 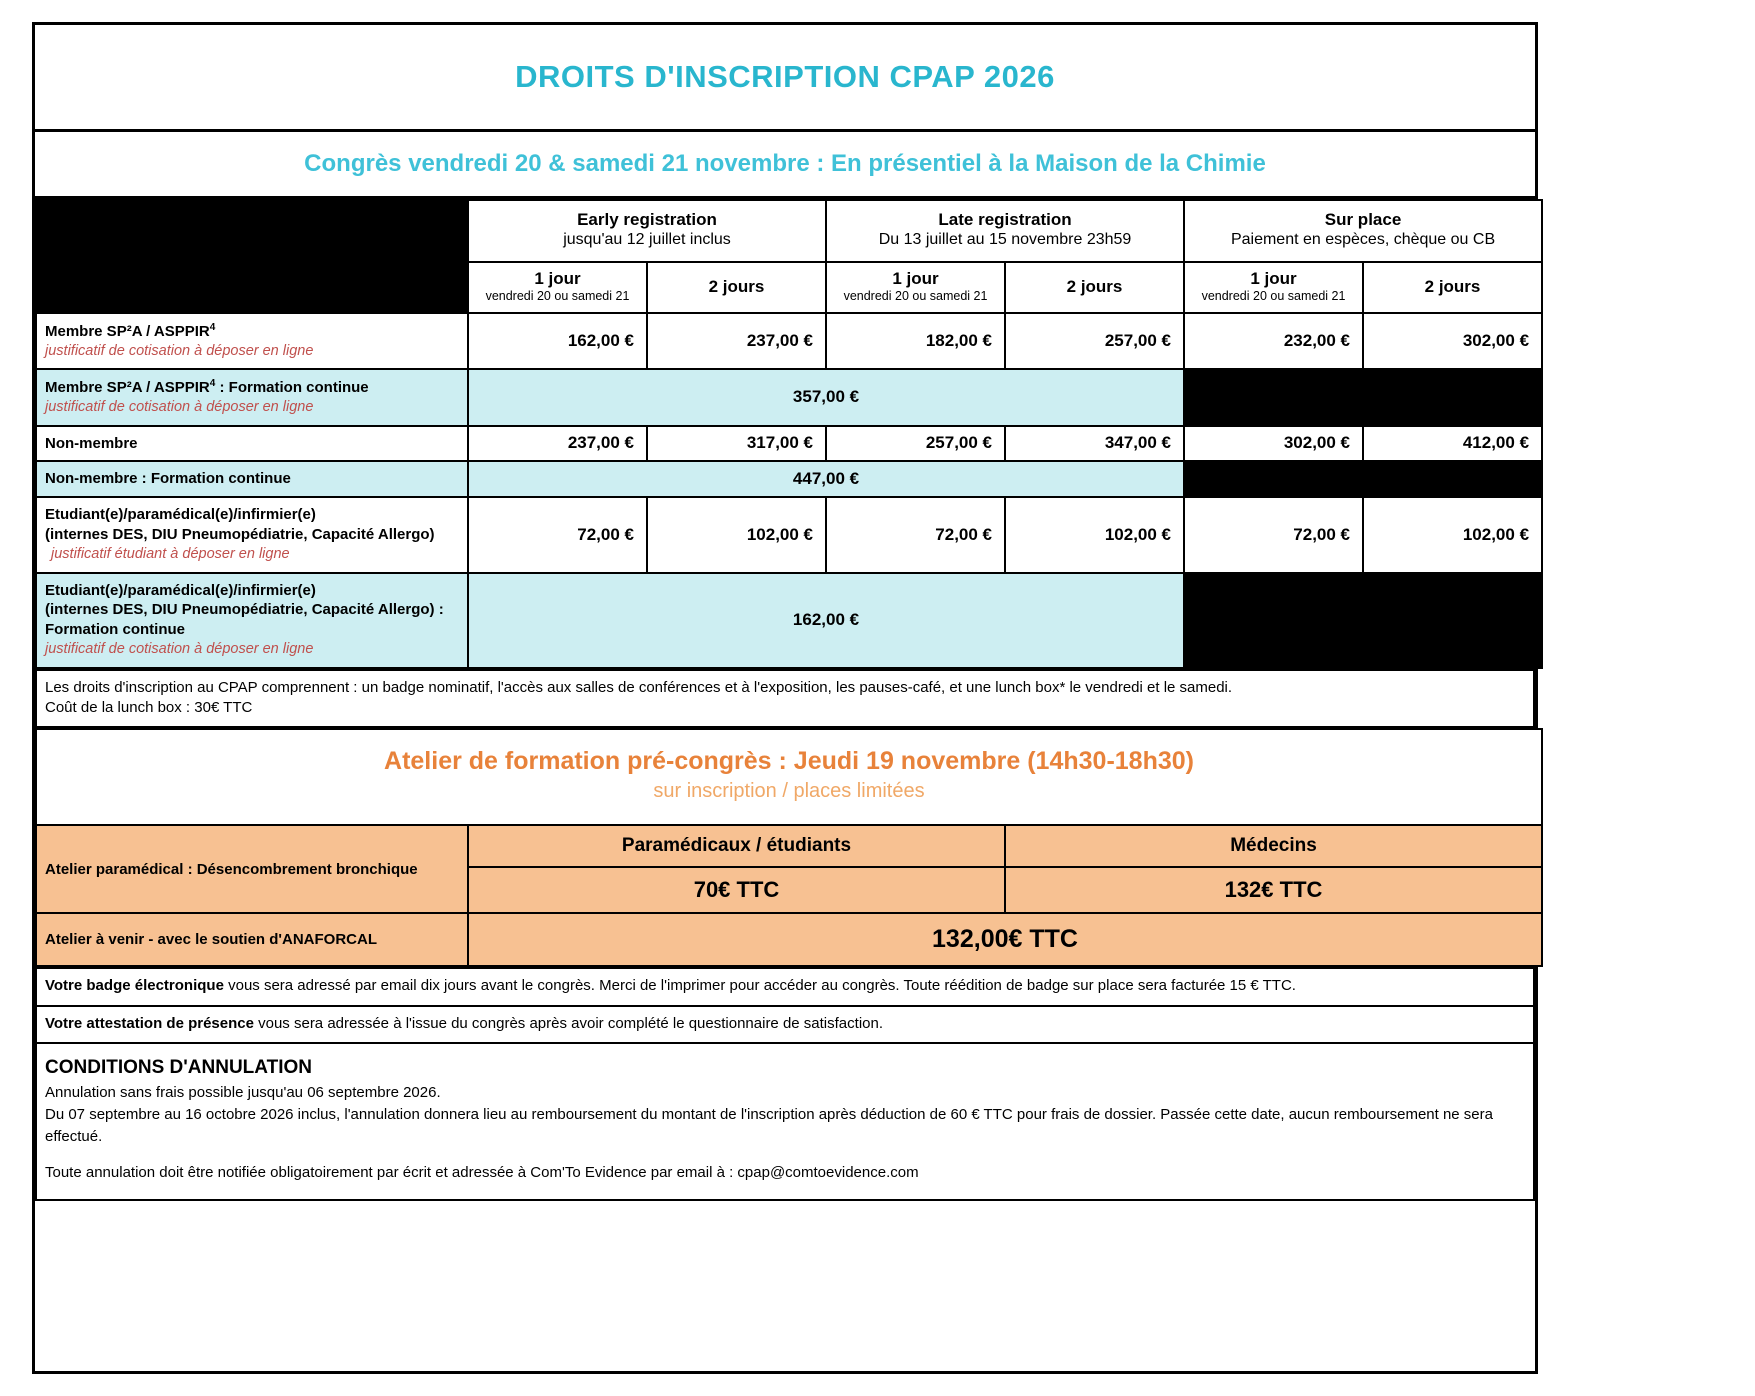 I want to click on workshop-price-row: 70€ TTC 132€ TTC, so click(x=789, y=890).